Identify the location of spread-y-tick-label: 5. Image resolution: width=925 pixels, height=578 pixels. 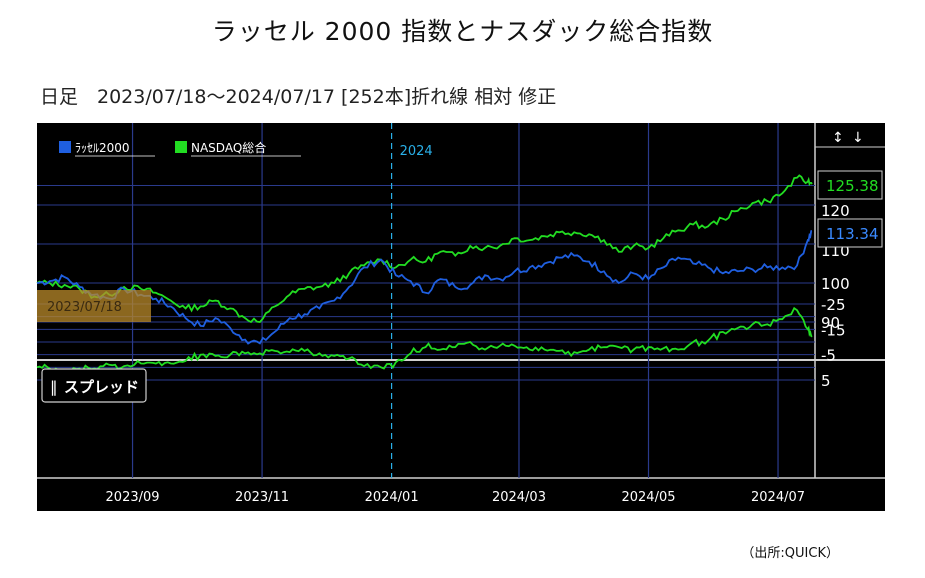
(826, 381).